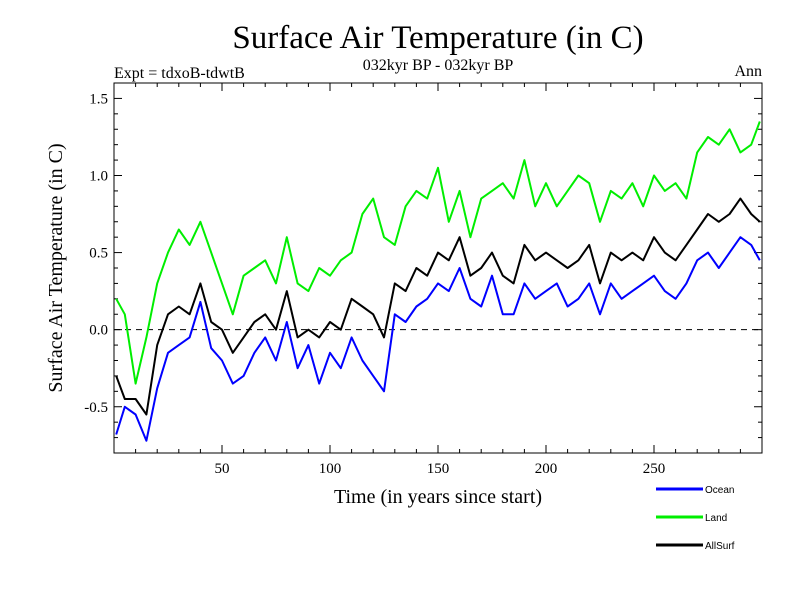 This screenshot has height=600, width=800. What do you see at coordinates (716, 518) in the screenshot?
I see `legend-label-land: Land` at bounding box center [716, 518].